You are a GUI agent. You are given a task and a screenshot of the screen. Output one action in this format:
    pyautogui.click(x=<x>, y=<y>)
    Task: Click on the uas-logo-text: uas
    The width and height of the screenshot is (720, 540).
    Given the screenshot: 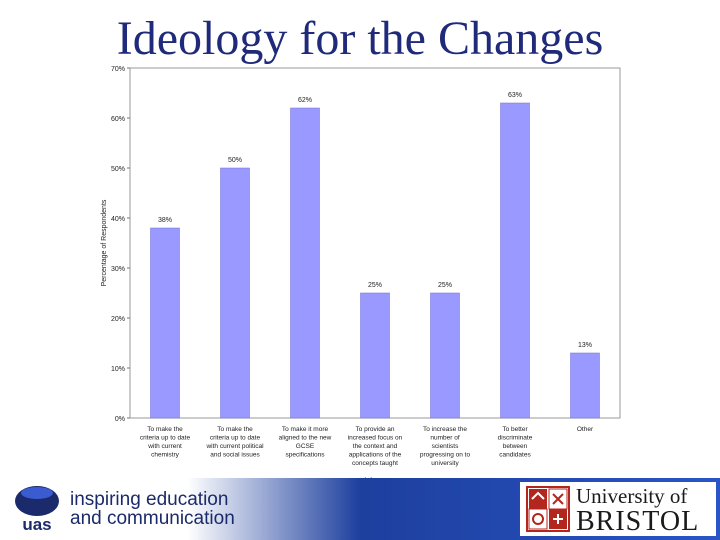 What is the action you would take?
    pyautogui.click(x=36, y=524)
    